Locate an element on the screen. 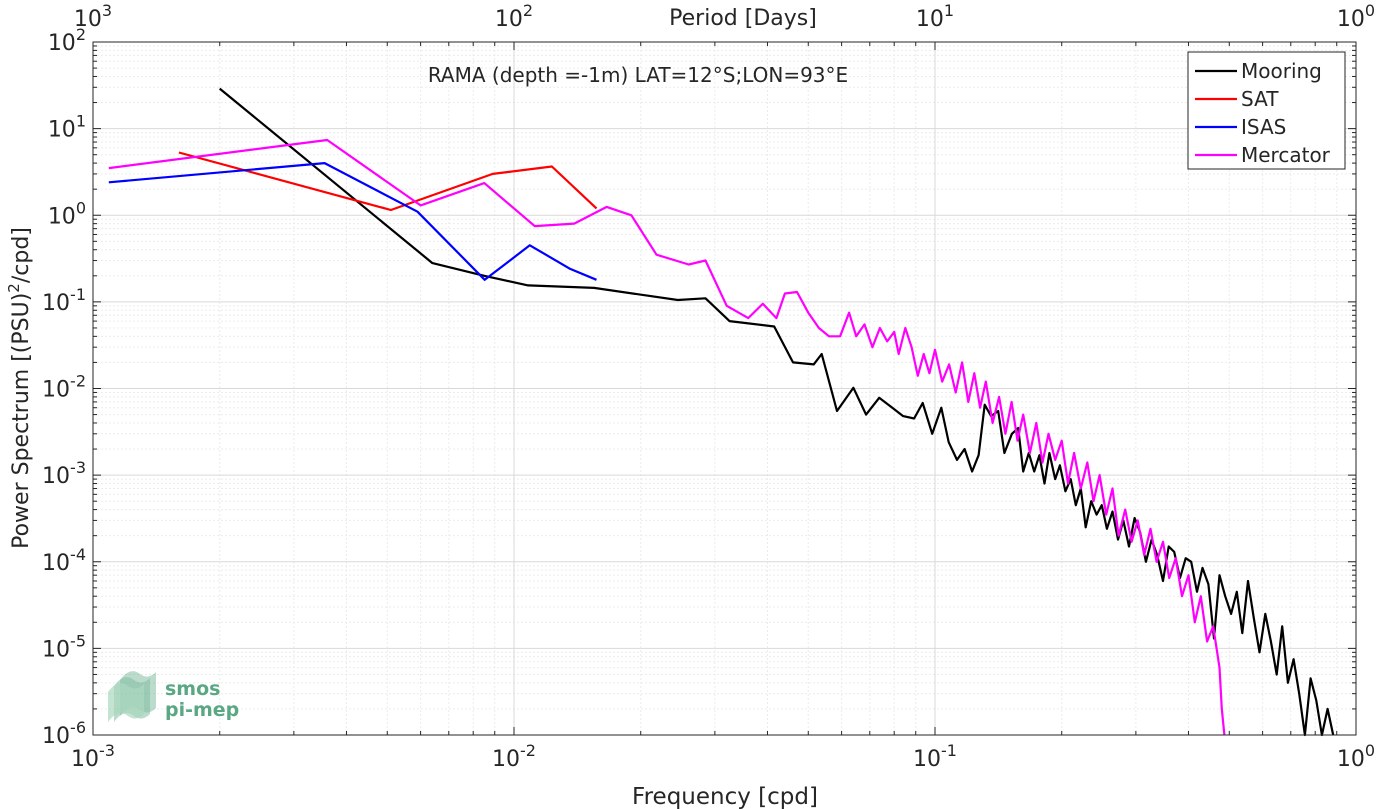 This screenshot has height=809, width=1377. y-tick-label: 10⁰ is located at coordinates (67, 213).